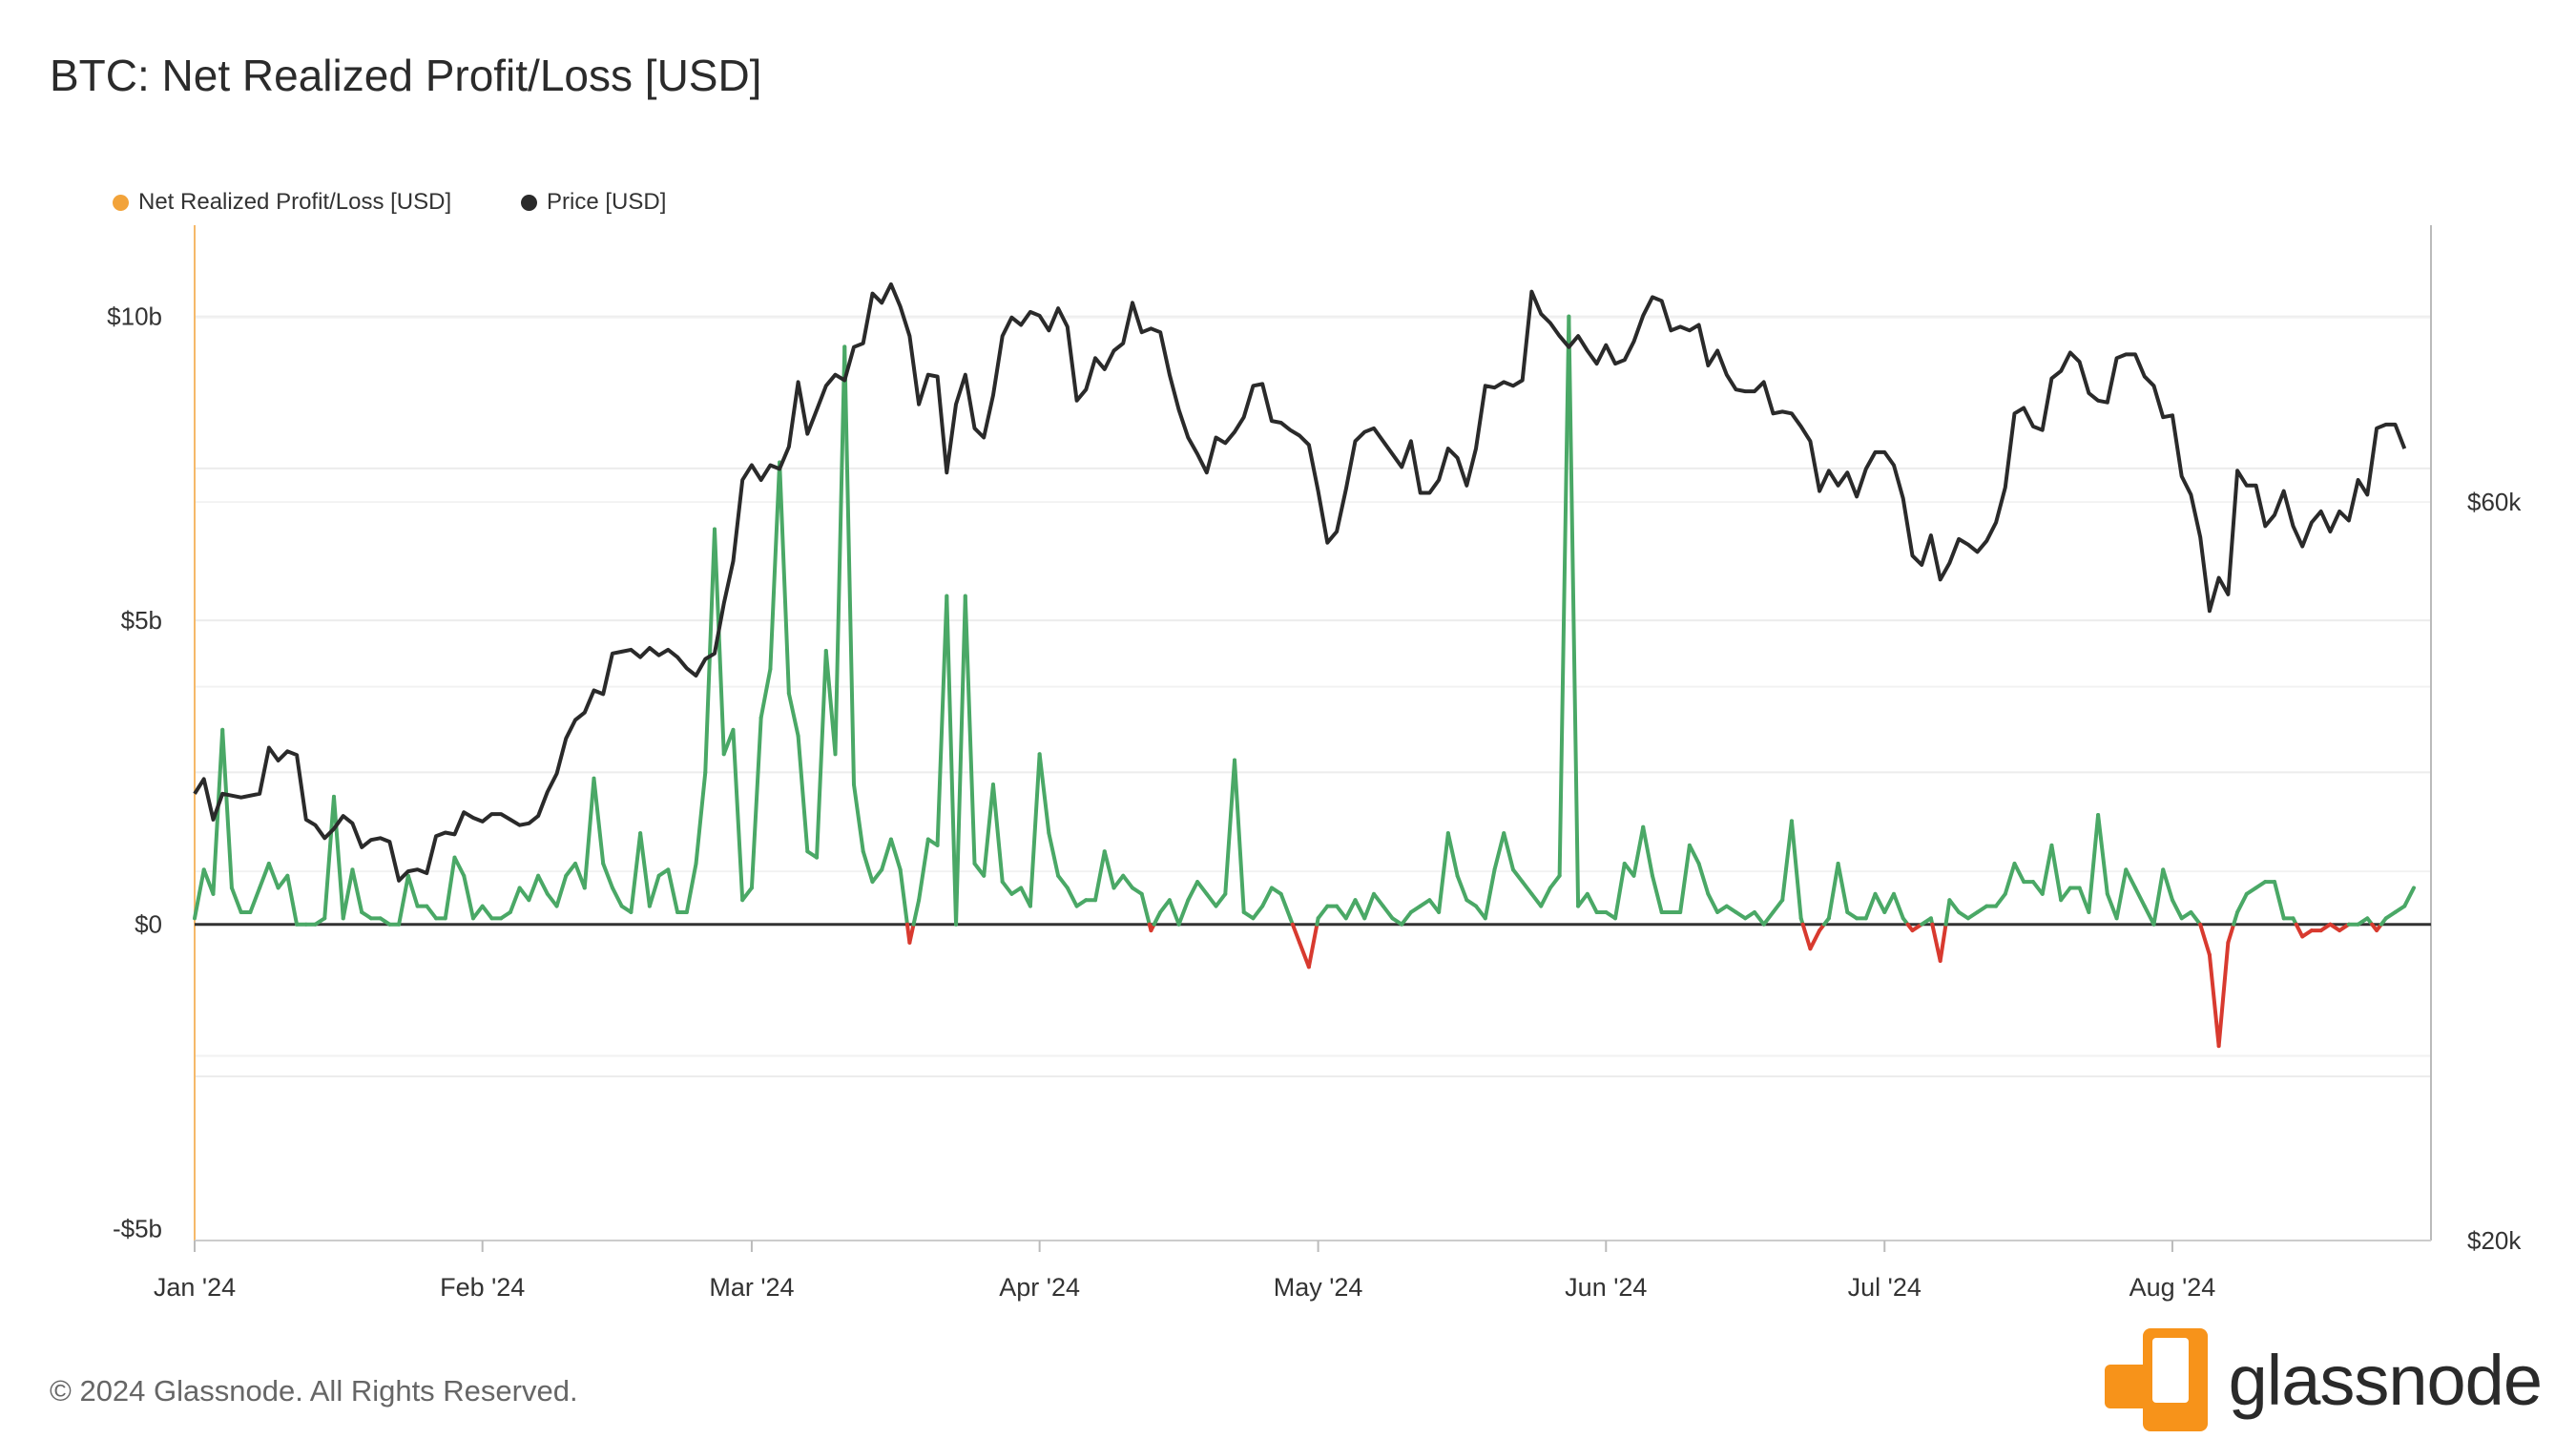 The width and height of the screenshot is (2576, 1439). Describe the element at coordinates (2172, 1287) in the screenshot. I see `x-tick-label: Aug '24` at that location.